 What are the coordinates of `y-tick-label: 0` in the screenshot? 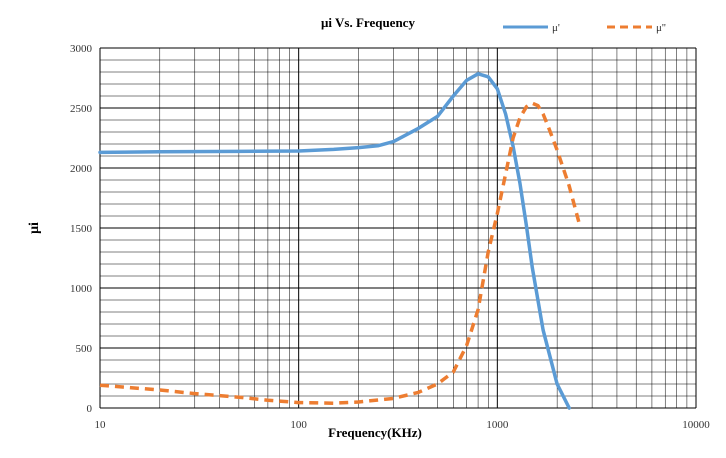 It's located at (90, 409).